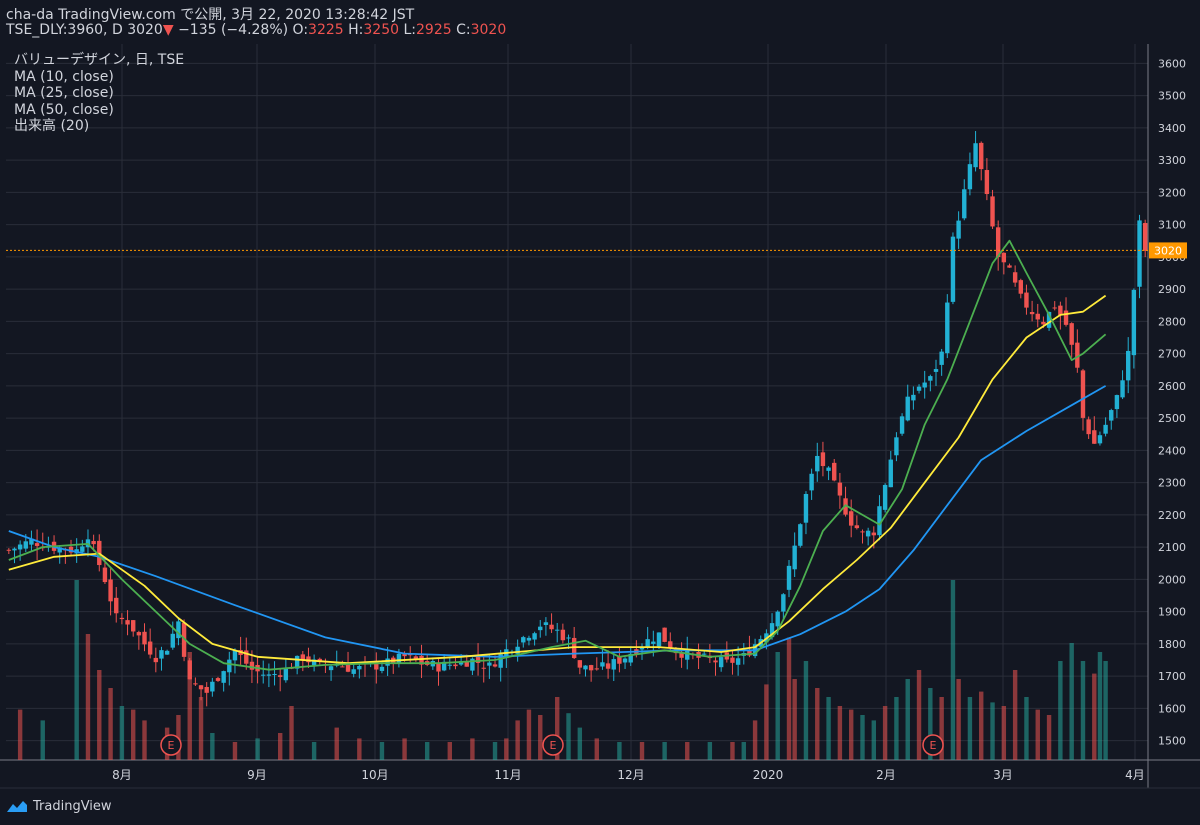 This screenshot has width=1200, height=825. Describe the element at coordinates (1172, 225) in the screenshot. I see `y-tick-label: 3100` at that location.